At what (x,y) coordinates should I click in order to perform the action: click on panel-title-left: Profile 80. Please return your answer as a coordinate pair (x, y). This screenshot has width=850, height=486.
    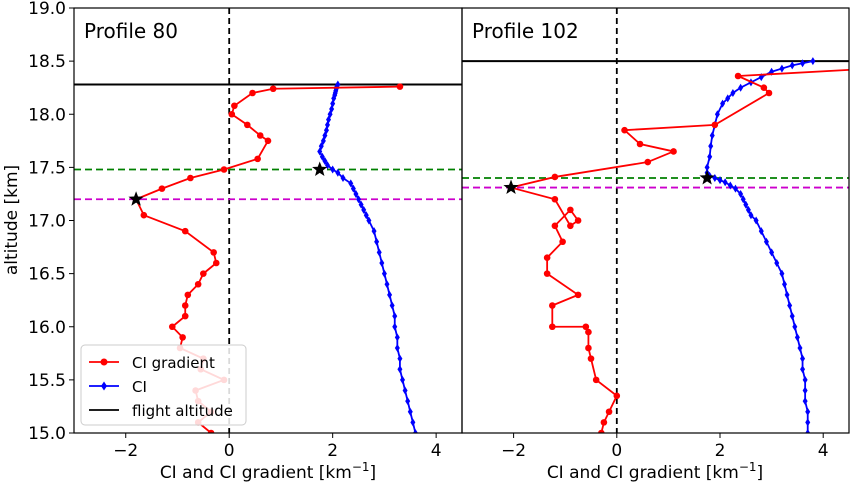
    Looking at the image, I should click on (131, 31).